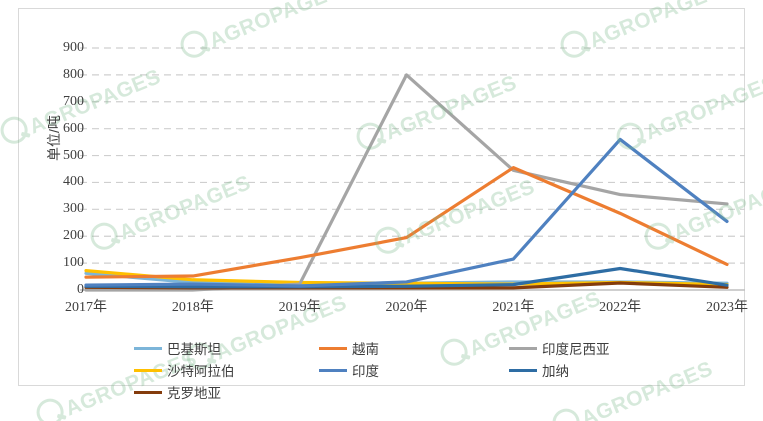  Describe the element at coordinates (414, 392) in the screenshot. I see `legend-row: 克罗地亚` at that location.